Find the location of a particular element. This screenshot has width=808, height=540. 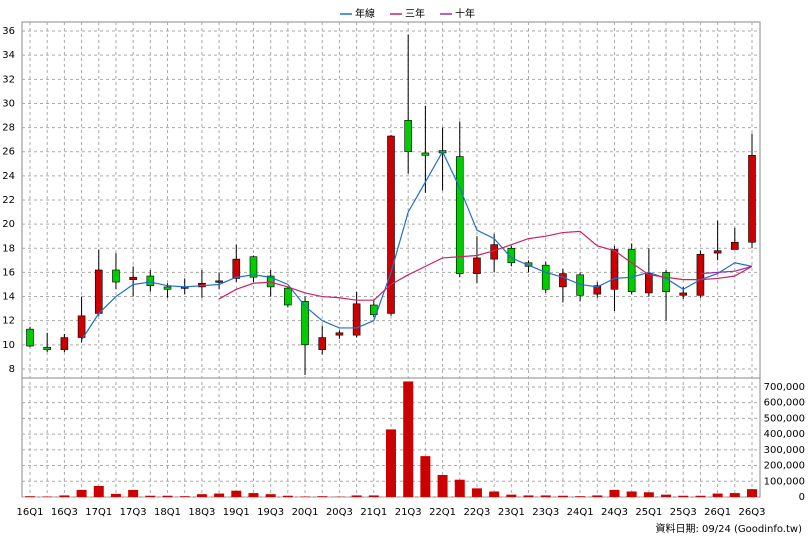

x-tick-label: 19Q3 is located at coordinates (270, 512).